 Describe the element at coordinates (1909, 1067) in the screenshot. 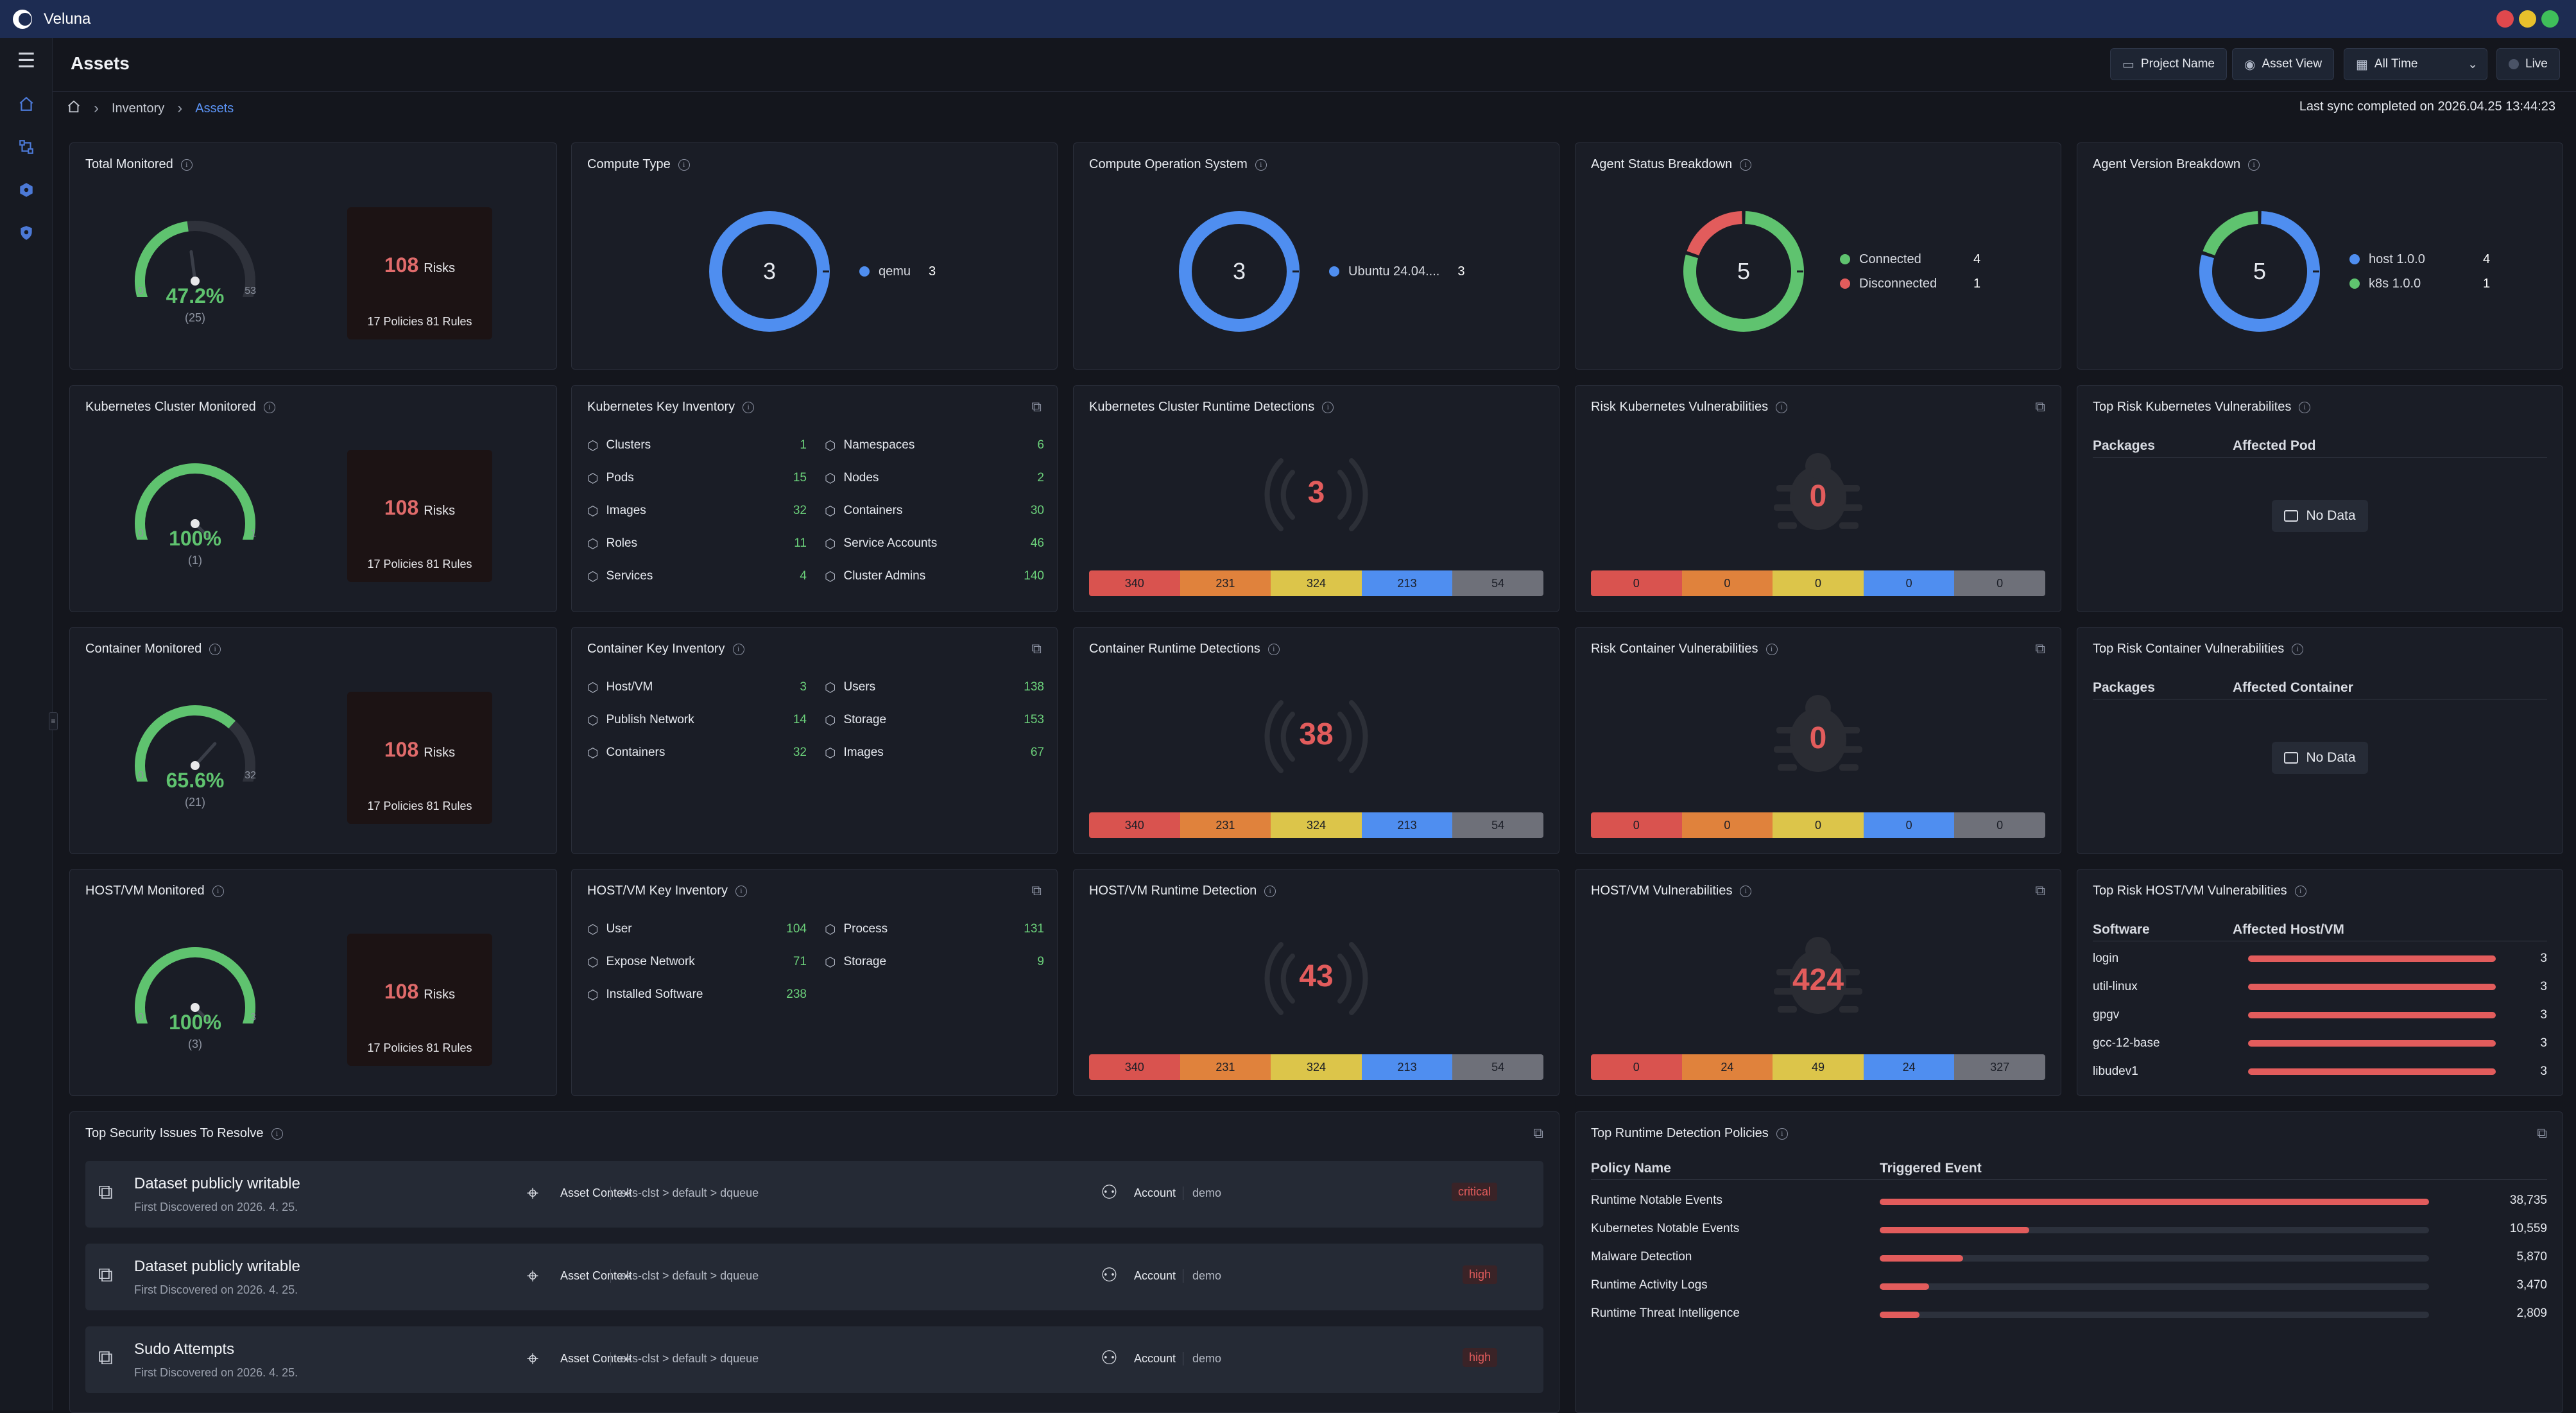

I see `severity-low: 24` at that location.